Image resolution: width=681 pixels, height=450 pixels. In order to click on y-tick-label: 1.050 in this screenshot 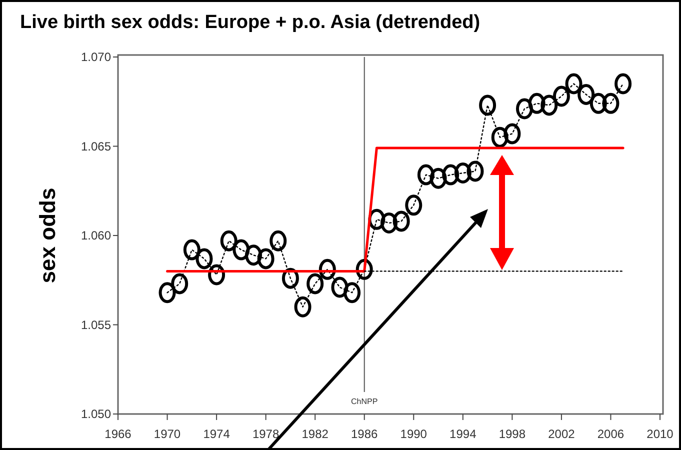, I will do `click(96, 414)`.